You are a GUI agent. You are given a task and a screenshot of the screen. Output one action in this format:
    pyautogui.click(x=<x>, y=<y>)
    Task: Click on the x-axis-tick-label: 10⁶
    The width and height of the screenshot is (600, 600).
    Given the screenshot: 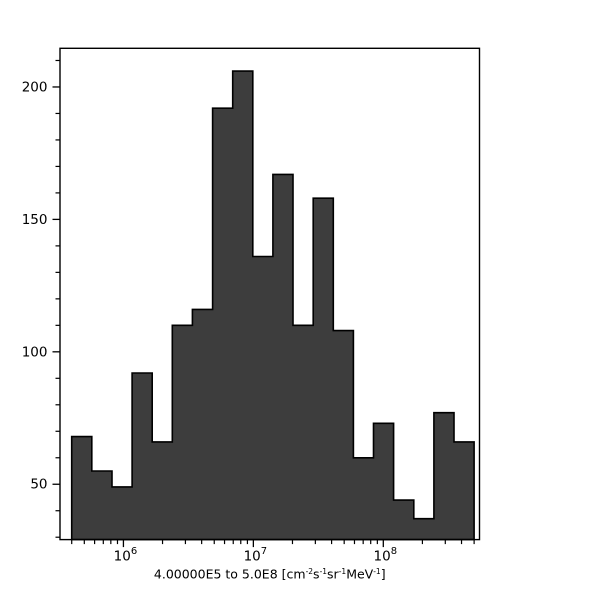 What is the action you would take?
    pyautogui.click(x=126, y=555)
    